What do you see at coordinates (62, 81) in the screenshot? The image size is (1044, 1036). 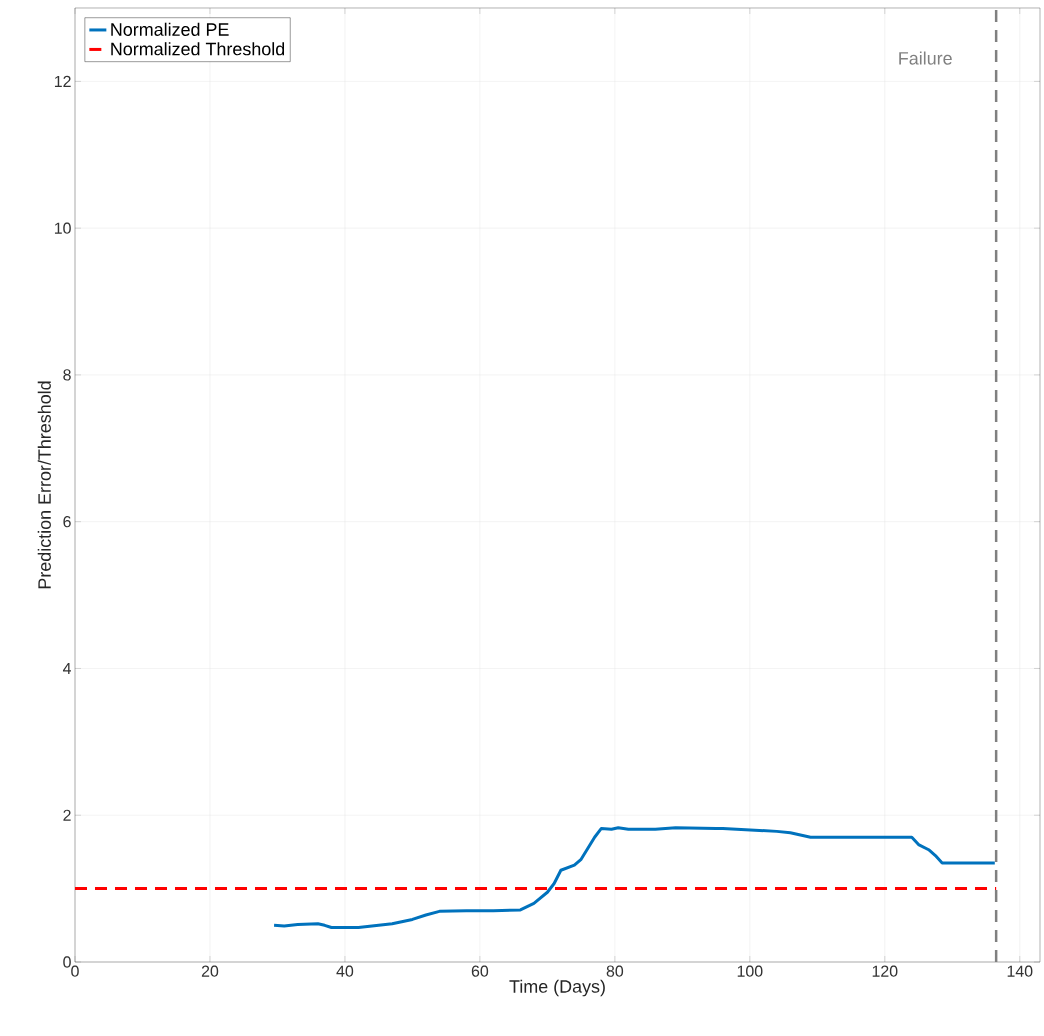 I see `y-tick-label: 12` at bounding box center [62, 81].